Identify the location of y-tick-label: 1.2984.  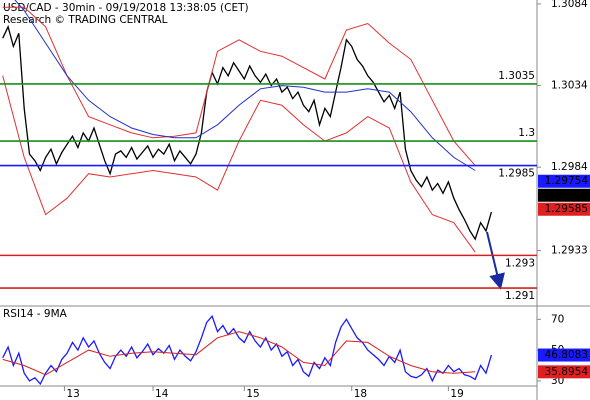
(569, 167).